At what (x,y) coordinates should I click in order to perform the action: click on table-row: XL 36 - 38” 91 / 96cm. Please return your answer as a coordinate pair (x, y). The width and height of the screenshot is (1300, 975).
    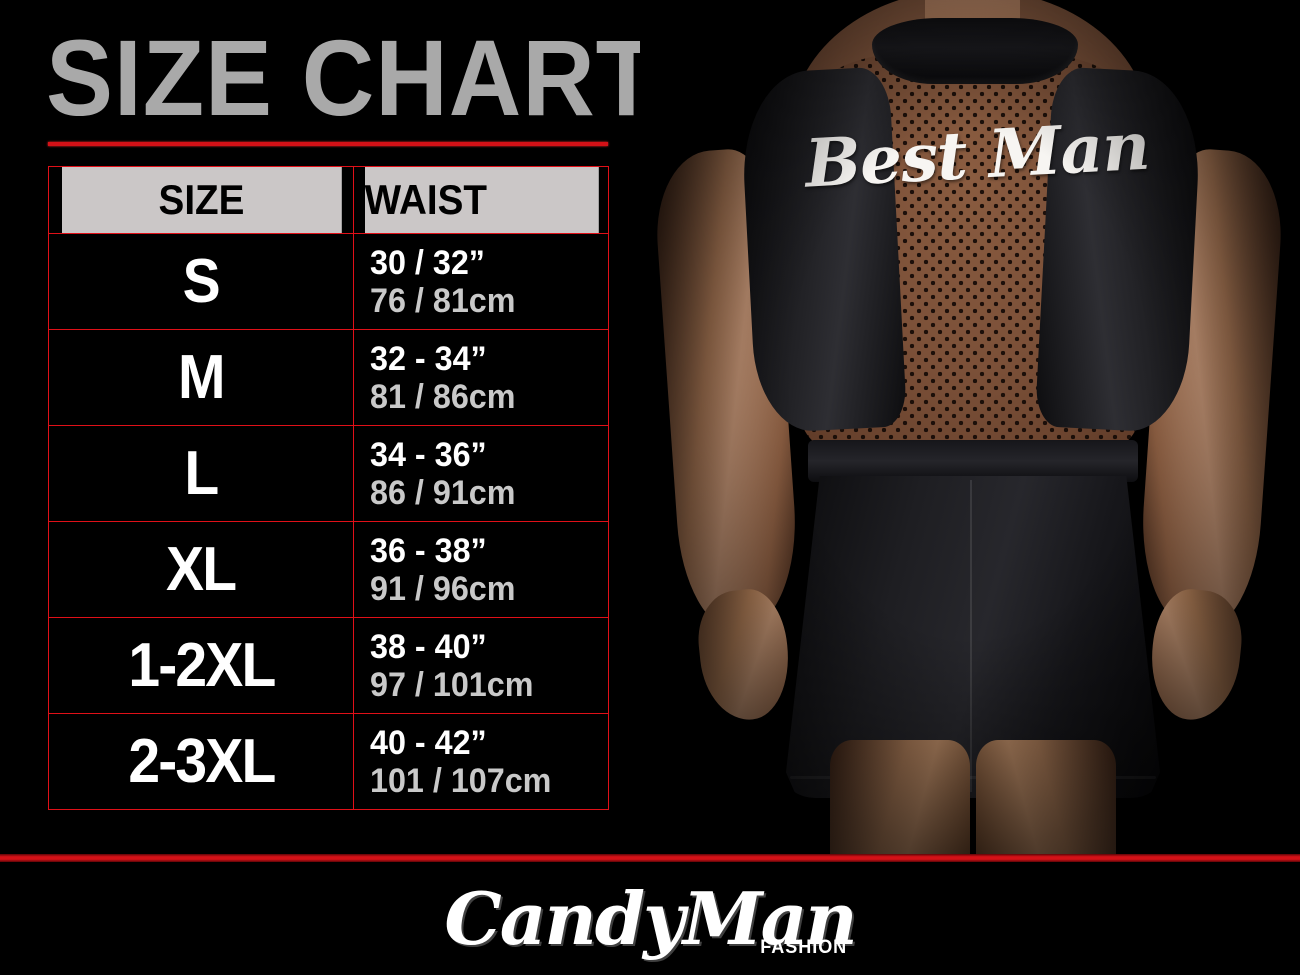
    Looking at the image, I should click on (328, 569).